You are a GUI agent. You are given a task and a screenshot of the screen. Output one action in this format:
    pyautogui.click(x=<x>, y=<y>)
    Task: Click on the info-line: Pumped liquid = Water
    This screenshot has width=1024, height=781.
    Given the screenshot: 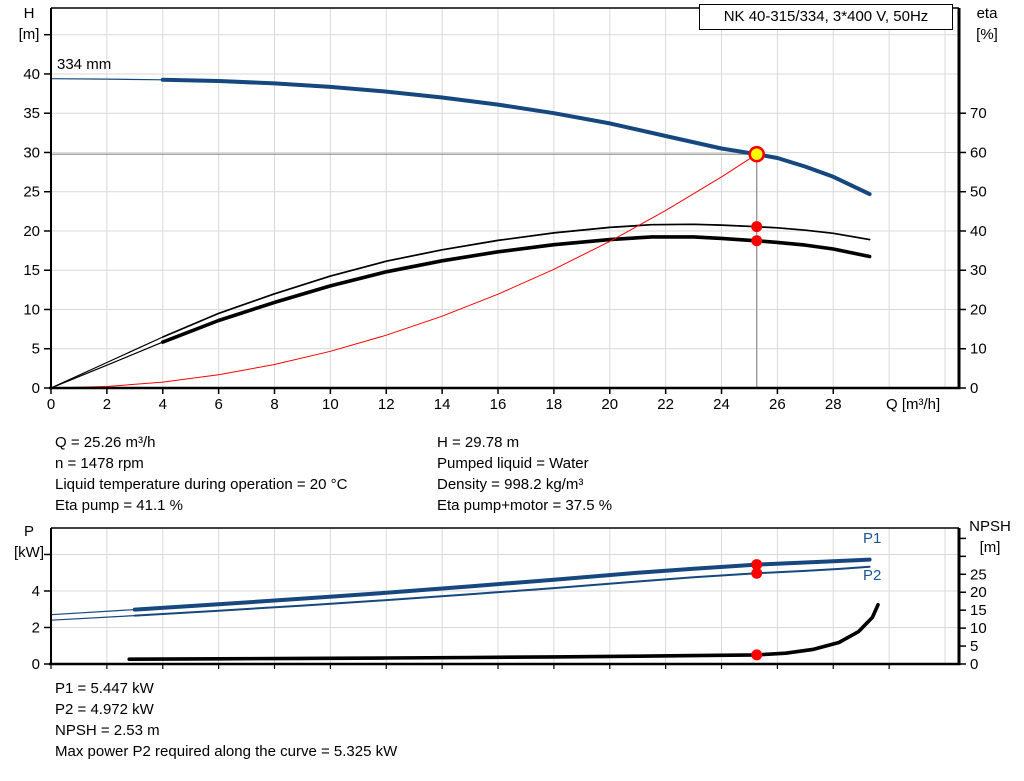 What is the action you would take?
    pyautogui.click(x=513, y=463)
    